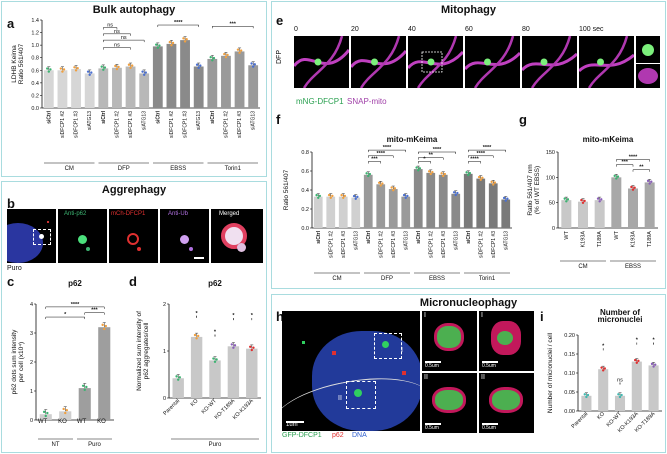 The image size is (667, 454). Describe the element at coordinates (75, 283) in the screenshot. I see `chart-title: p62` at that location.